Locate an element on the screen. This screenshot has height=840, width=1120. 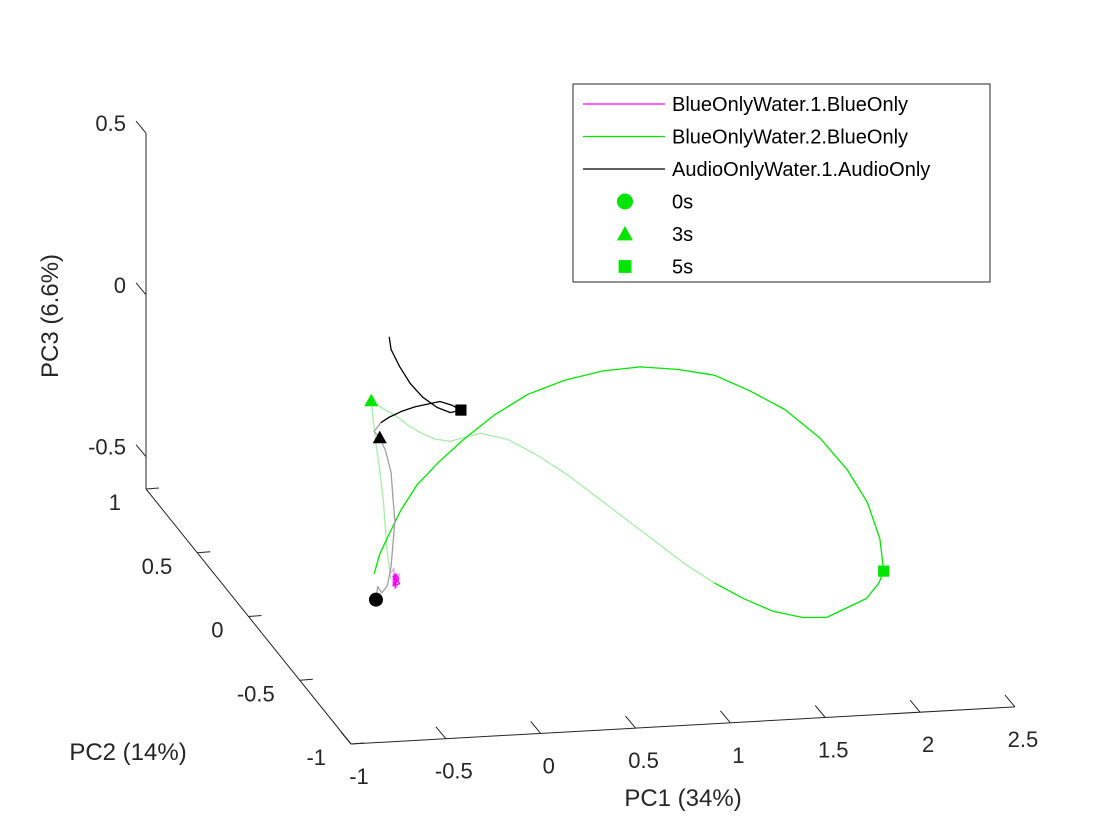
legend-label: 0s is located at coordinates (682, 203).